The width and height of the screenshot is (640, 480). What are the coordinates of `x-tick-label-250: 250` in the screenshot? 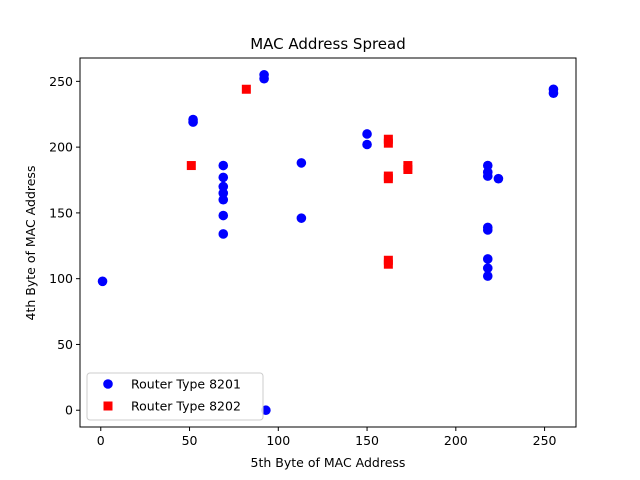 It's located at (545, 440).